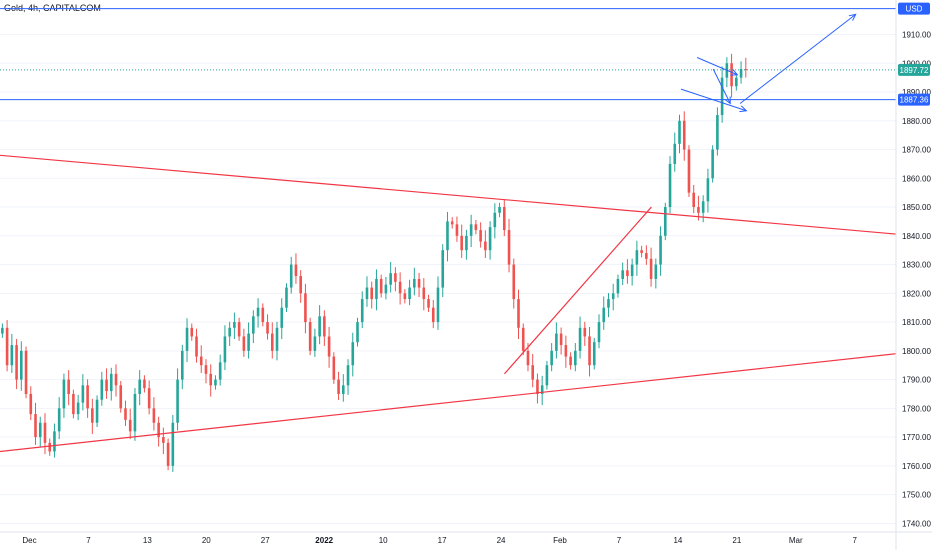 Image resolution: width=932 pixels, height=550 pixels. What do you see at coordinates (916, 466) in the screenshot?
I see `y-tick-label: 1760.00` at bounding box center [916, 466].